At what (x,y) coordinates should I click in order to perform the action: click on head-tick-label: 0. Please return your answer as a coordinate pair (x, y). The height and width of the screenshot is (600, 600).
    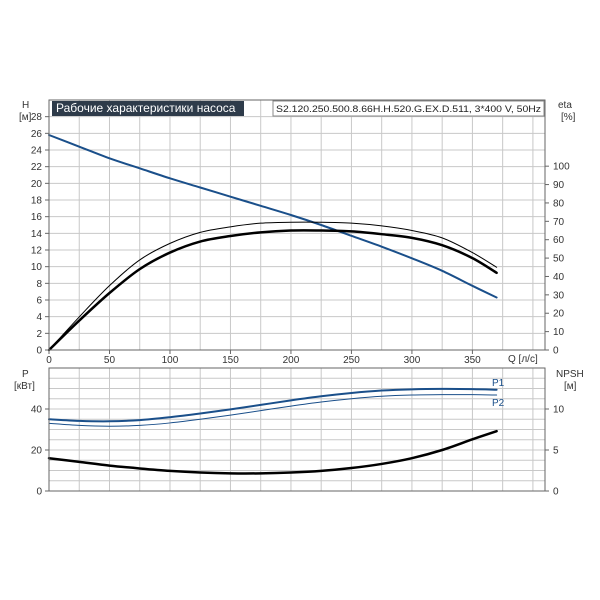
    Looking at the image, I should click on (39, 351).